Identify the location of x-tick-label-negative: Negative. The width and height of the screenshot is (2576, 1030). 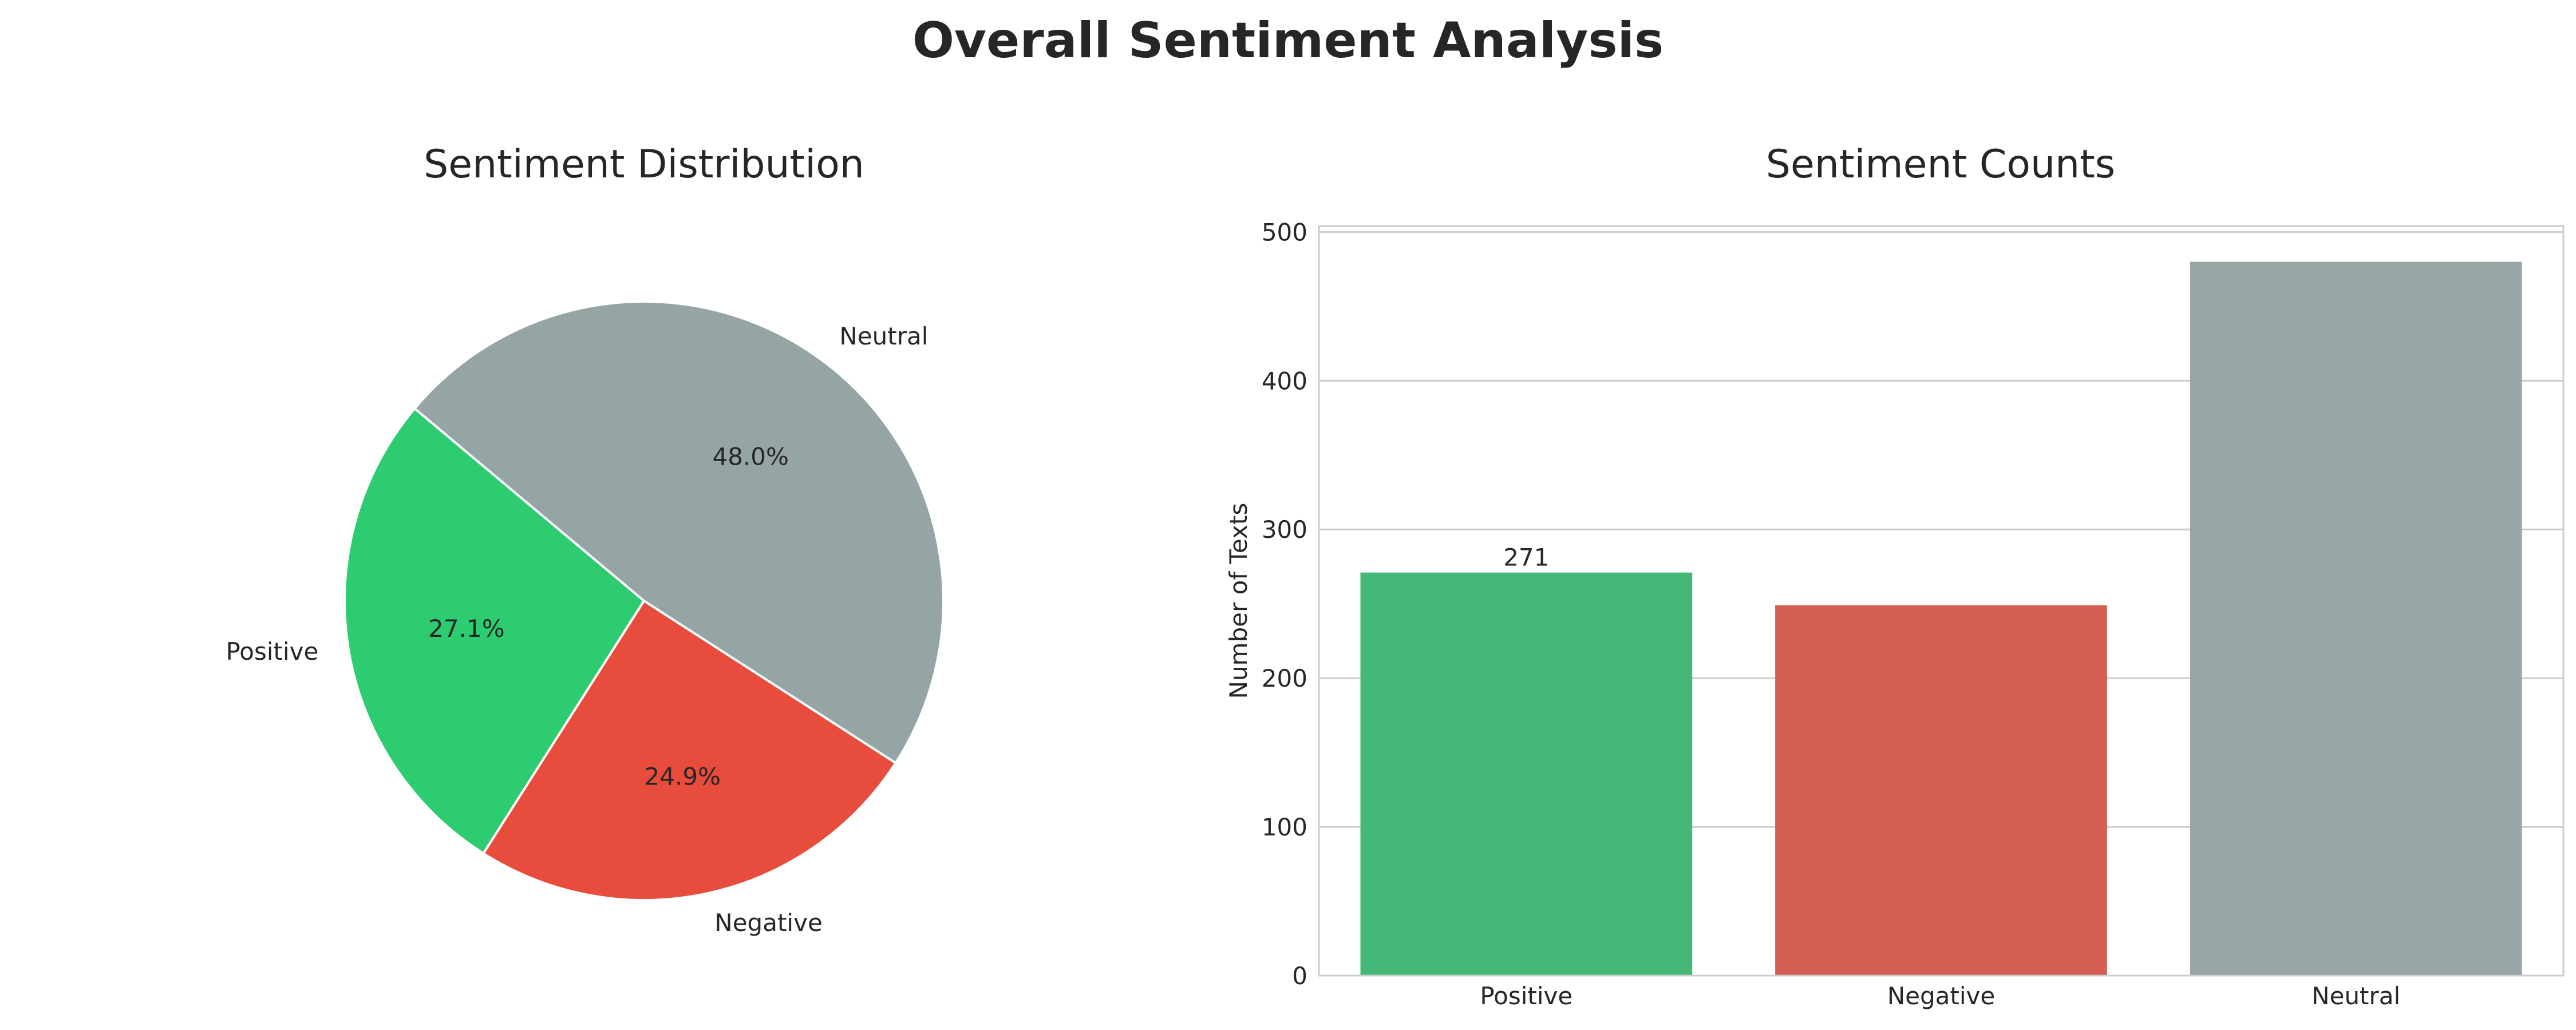
(1941, 996).